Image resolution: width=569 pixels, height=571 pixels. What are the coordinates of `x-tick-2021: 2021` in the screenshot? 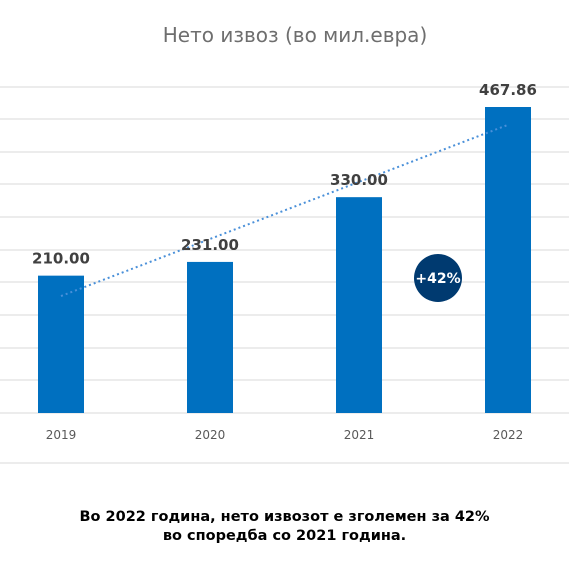 It's located at (359, 435).